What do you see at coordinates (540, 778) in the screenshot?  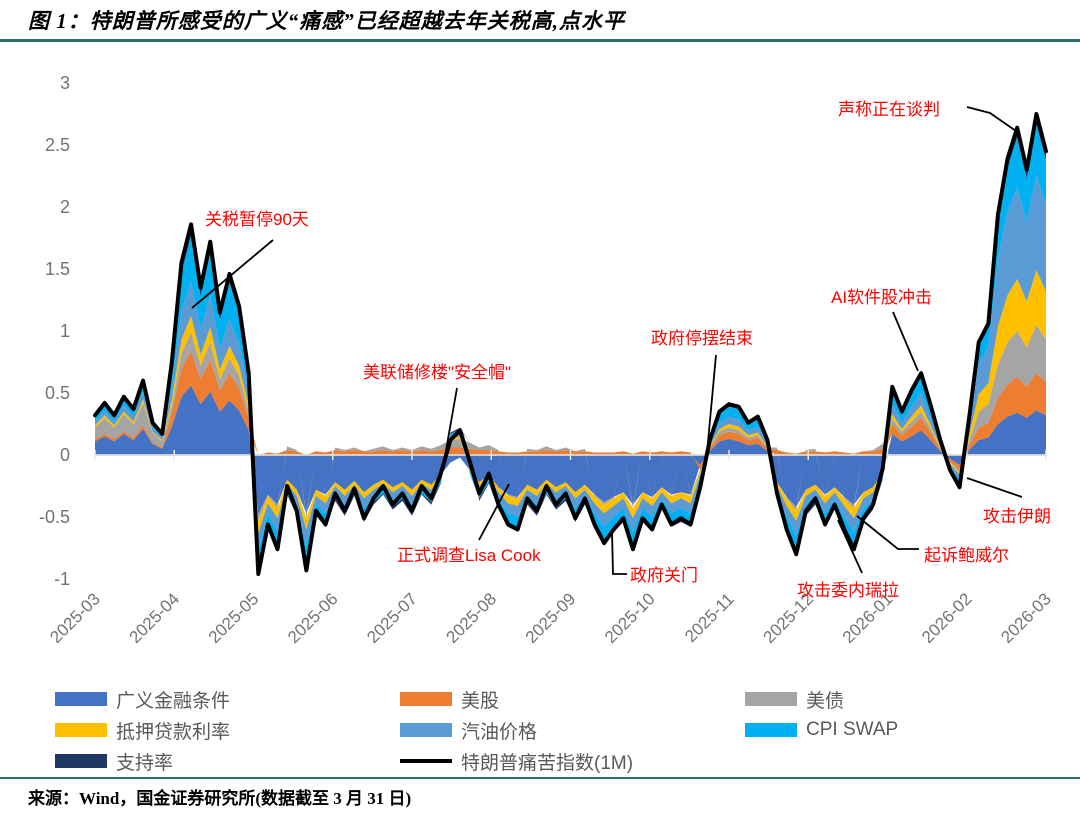 I see `source-divider` at bounding box center [540, 778].